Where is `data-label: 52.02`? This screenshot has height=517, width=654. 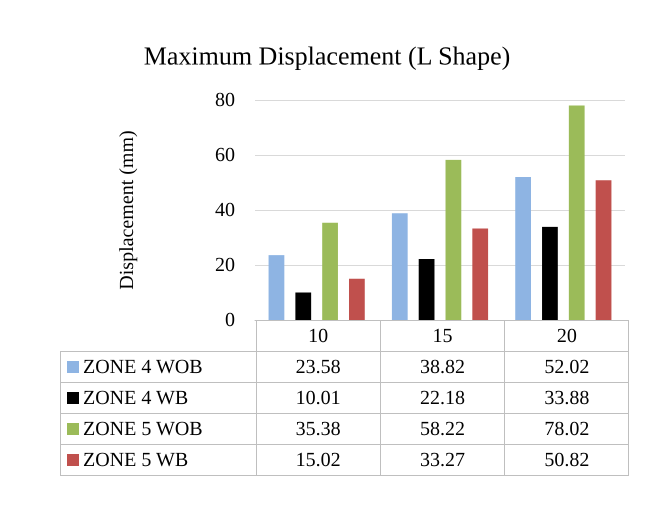 data-label: 52.02 is located at coordinates (566, 367).